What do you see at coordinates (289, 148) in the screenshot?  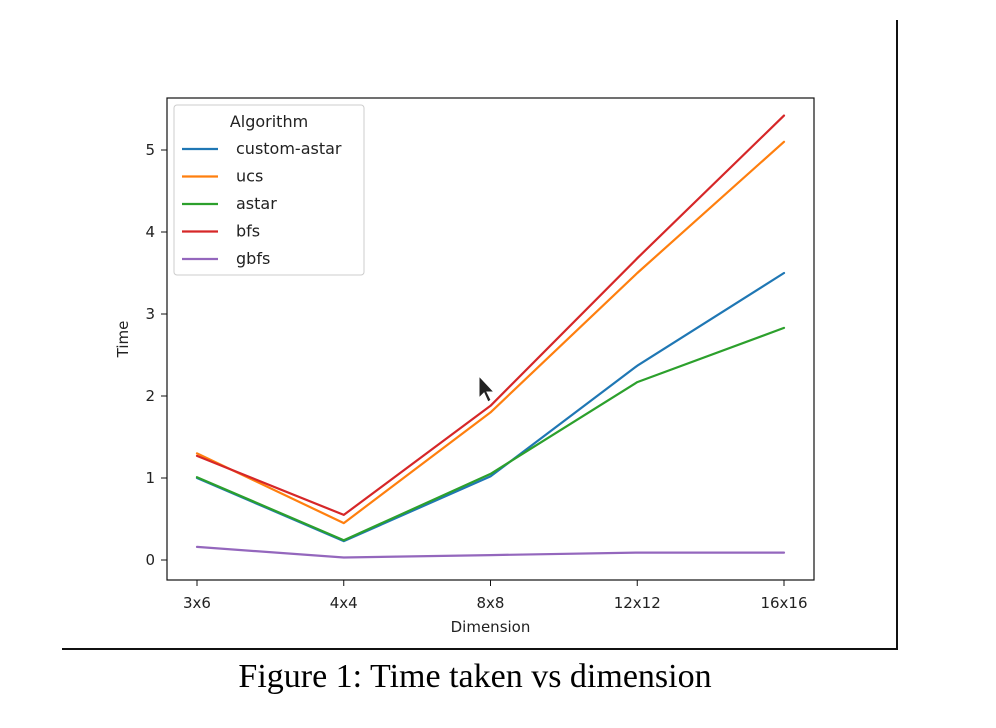 I see `legend-label-custom-astar: custom-astar` at bounding box center [289, 148].